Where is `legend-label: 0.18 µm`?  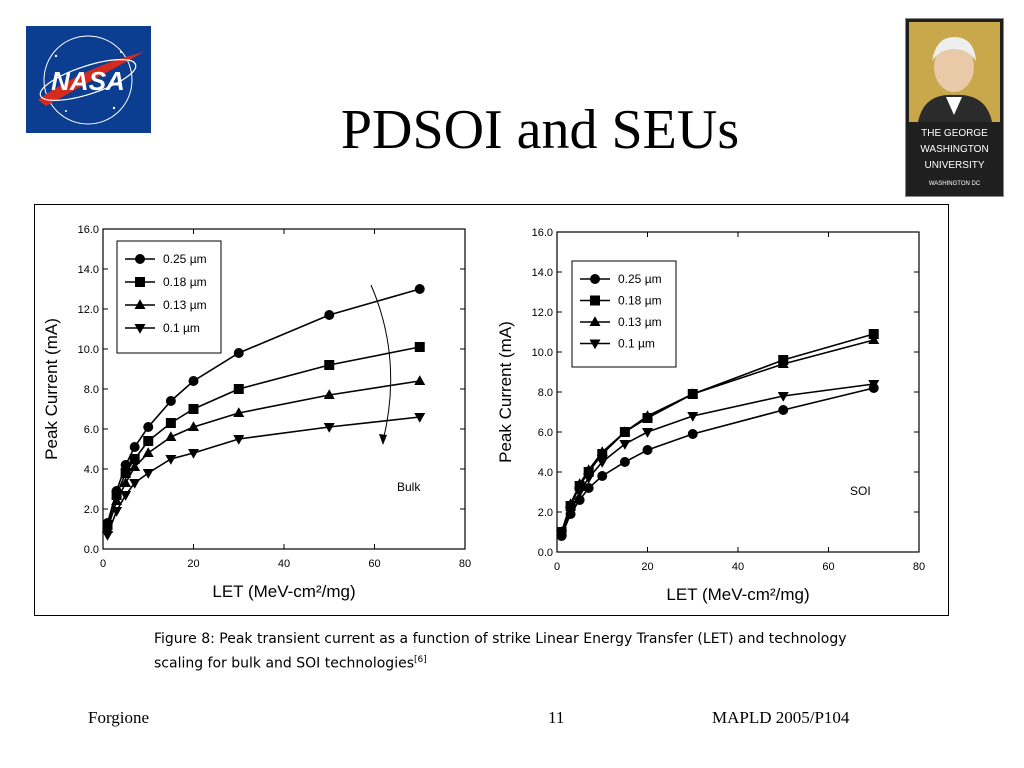 legend-label: 0.18 µm is located at coordinates (185, 282).